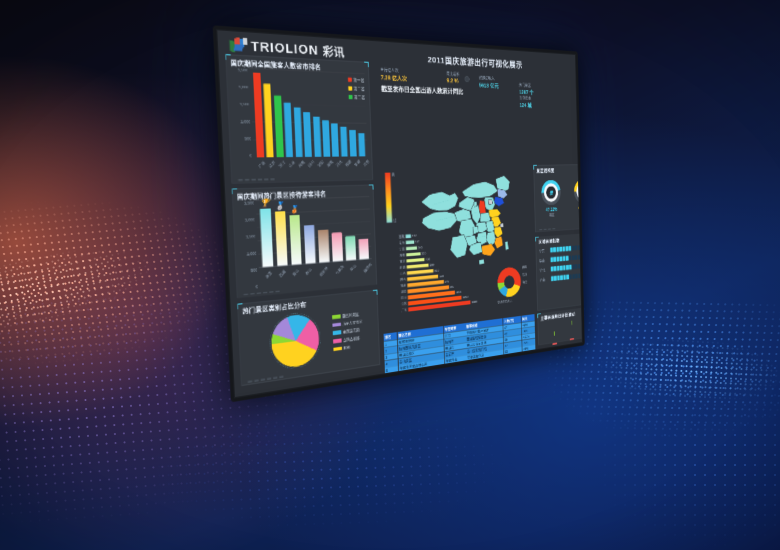 The image size is (780, 550). Describe the element at coordinates (542, 270) in the screenshot. I see `progress-label: 华北` at that location.